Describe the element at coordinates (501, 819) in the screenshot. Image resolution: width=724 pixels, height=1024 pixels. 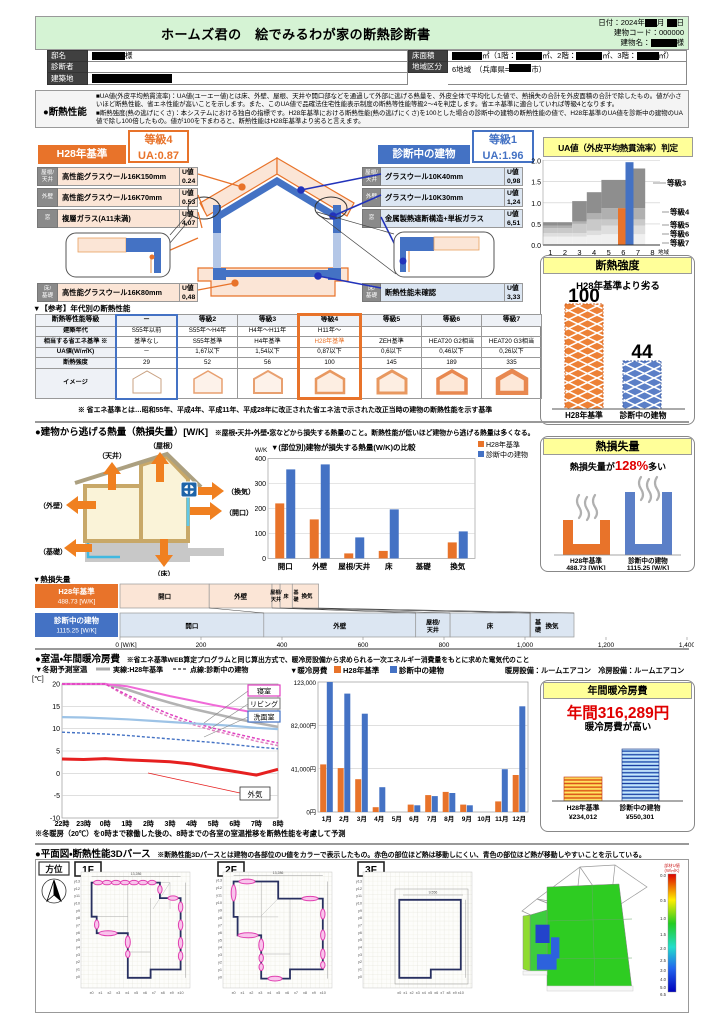
I see `svg-text: 11月` at that location.